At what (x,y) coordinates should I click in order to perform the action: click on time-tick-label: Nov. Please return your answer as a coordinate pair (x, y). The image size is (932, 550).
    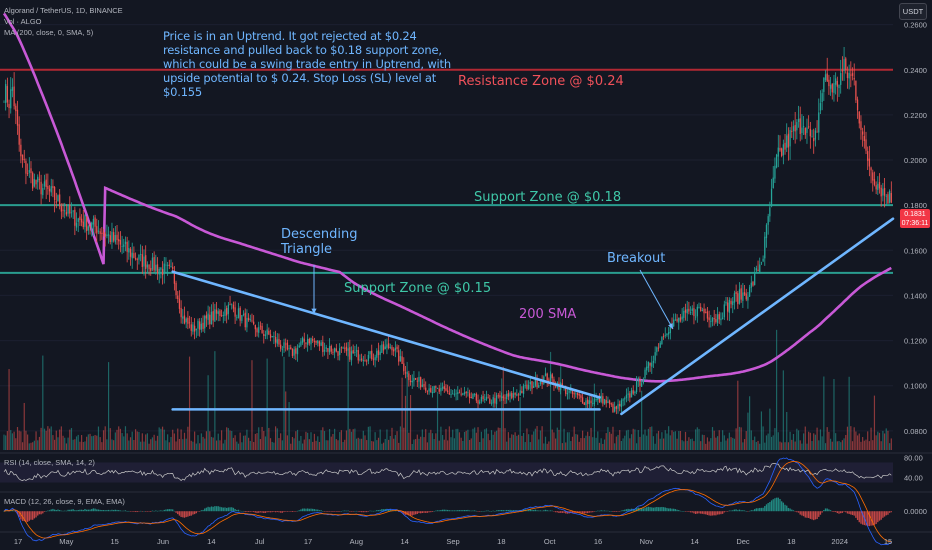
    Looking at the image, I should click on (647, 541).